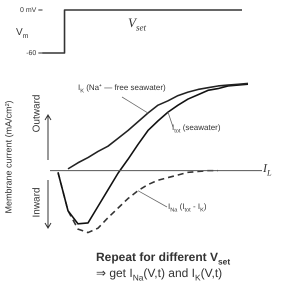 This screenshot has width=289, height=284. Describe the element at coordinates (37, 202) in the screenshot. I see `text: Inward` at that location.